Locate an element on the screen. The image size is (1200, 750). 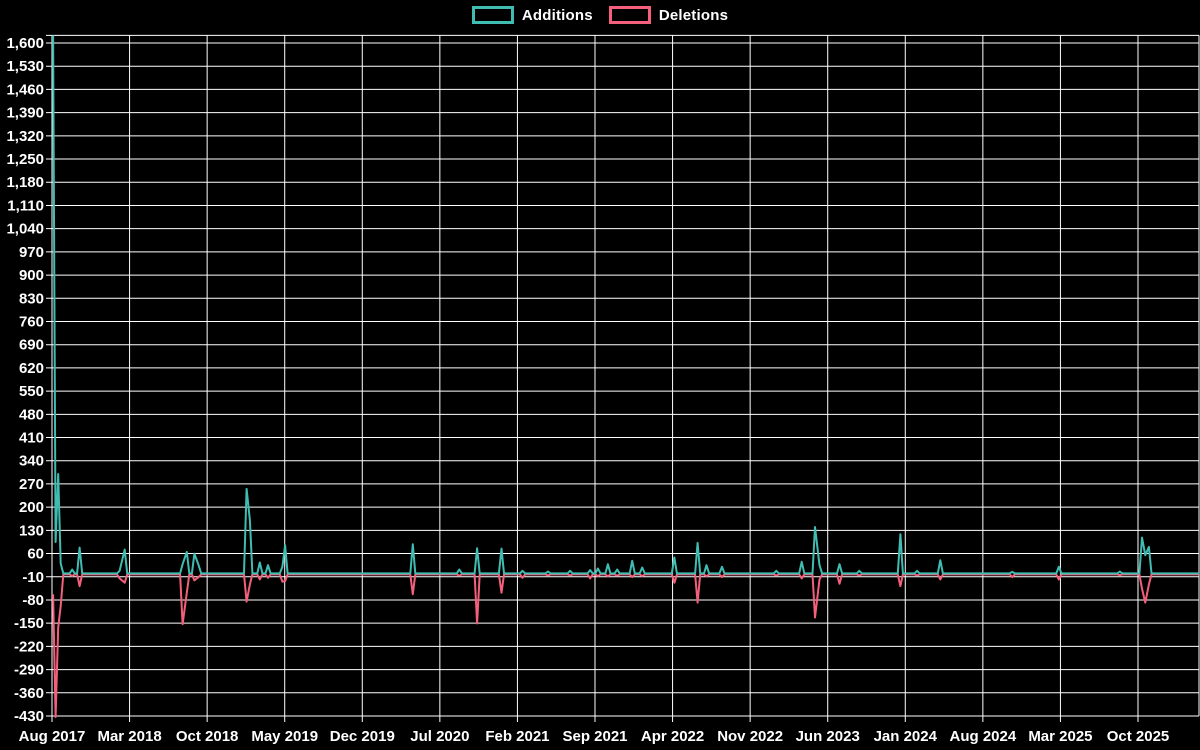
y-tick-label: 760 is located at coordinates (31, 321).